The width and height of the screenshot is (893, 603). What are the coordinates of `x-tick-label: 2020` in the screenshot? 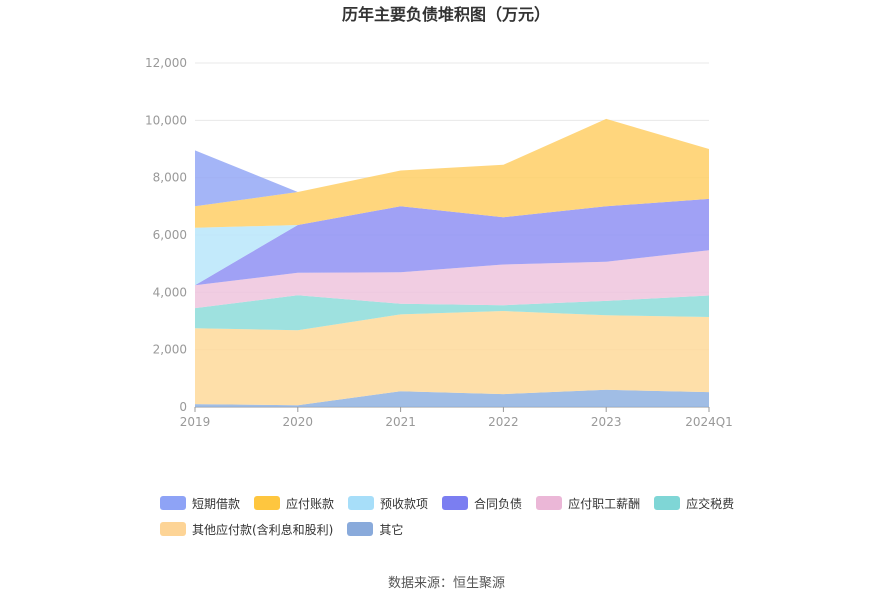 It's located at (298, 422).